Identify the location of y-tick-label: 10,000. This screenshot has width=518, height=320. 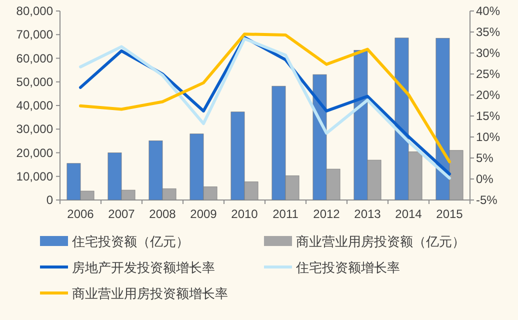
(35, 176).